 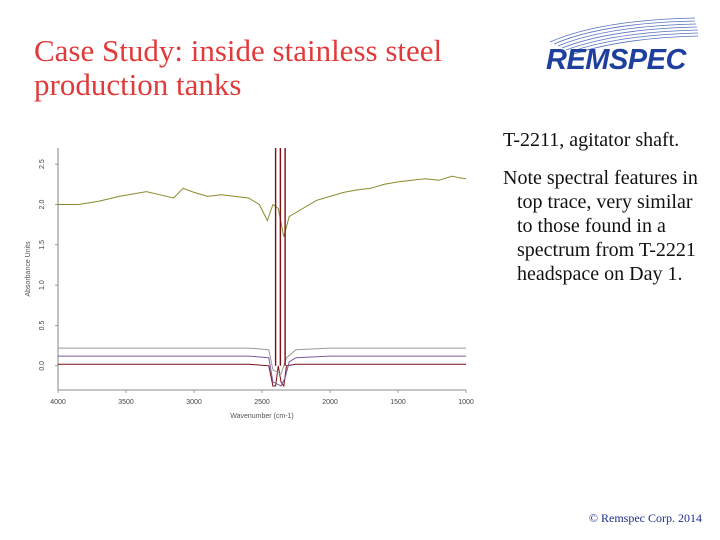 I want to click on x-tick-label: 1000, so click(x=466, y=402).